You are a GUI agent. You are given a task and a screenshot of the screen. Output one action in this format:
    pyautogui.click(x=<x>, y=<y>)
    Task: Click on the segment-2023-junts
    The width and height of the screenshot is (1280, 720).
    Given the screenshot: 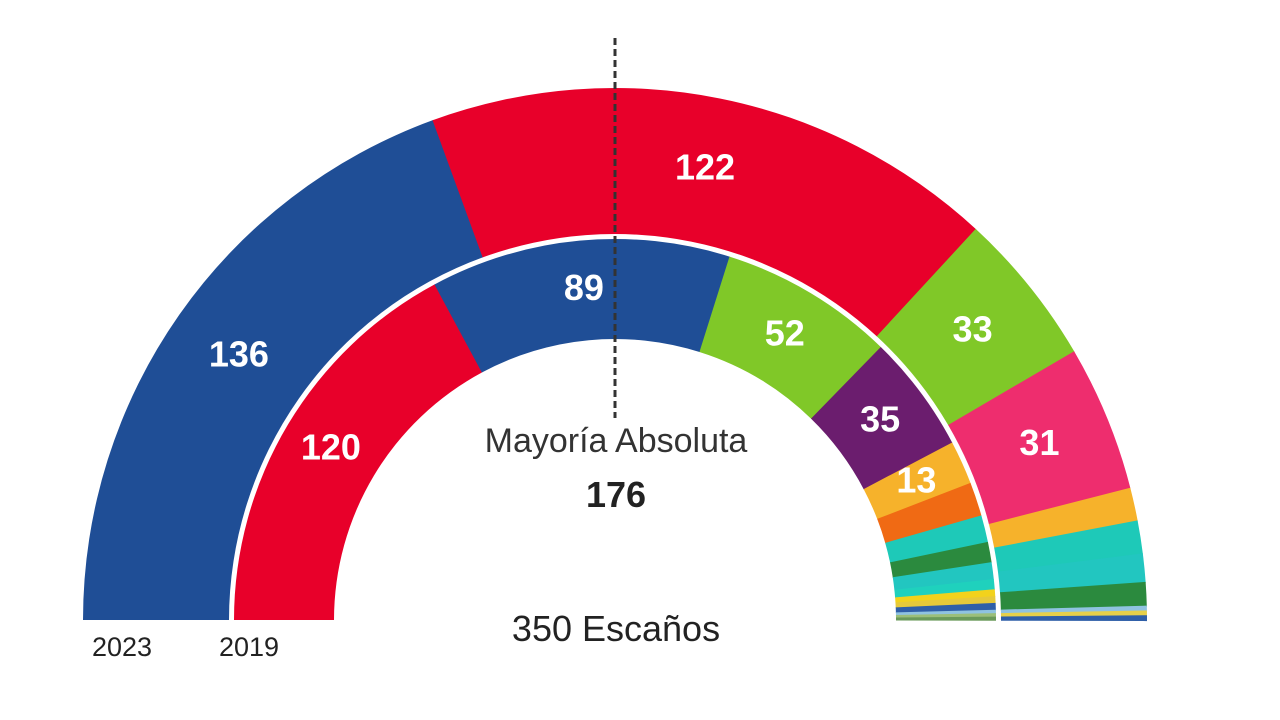 What is the action you would take?
    pyautogui.click(x=1068, y=546)
    